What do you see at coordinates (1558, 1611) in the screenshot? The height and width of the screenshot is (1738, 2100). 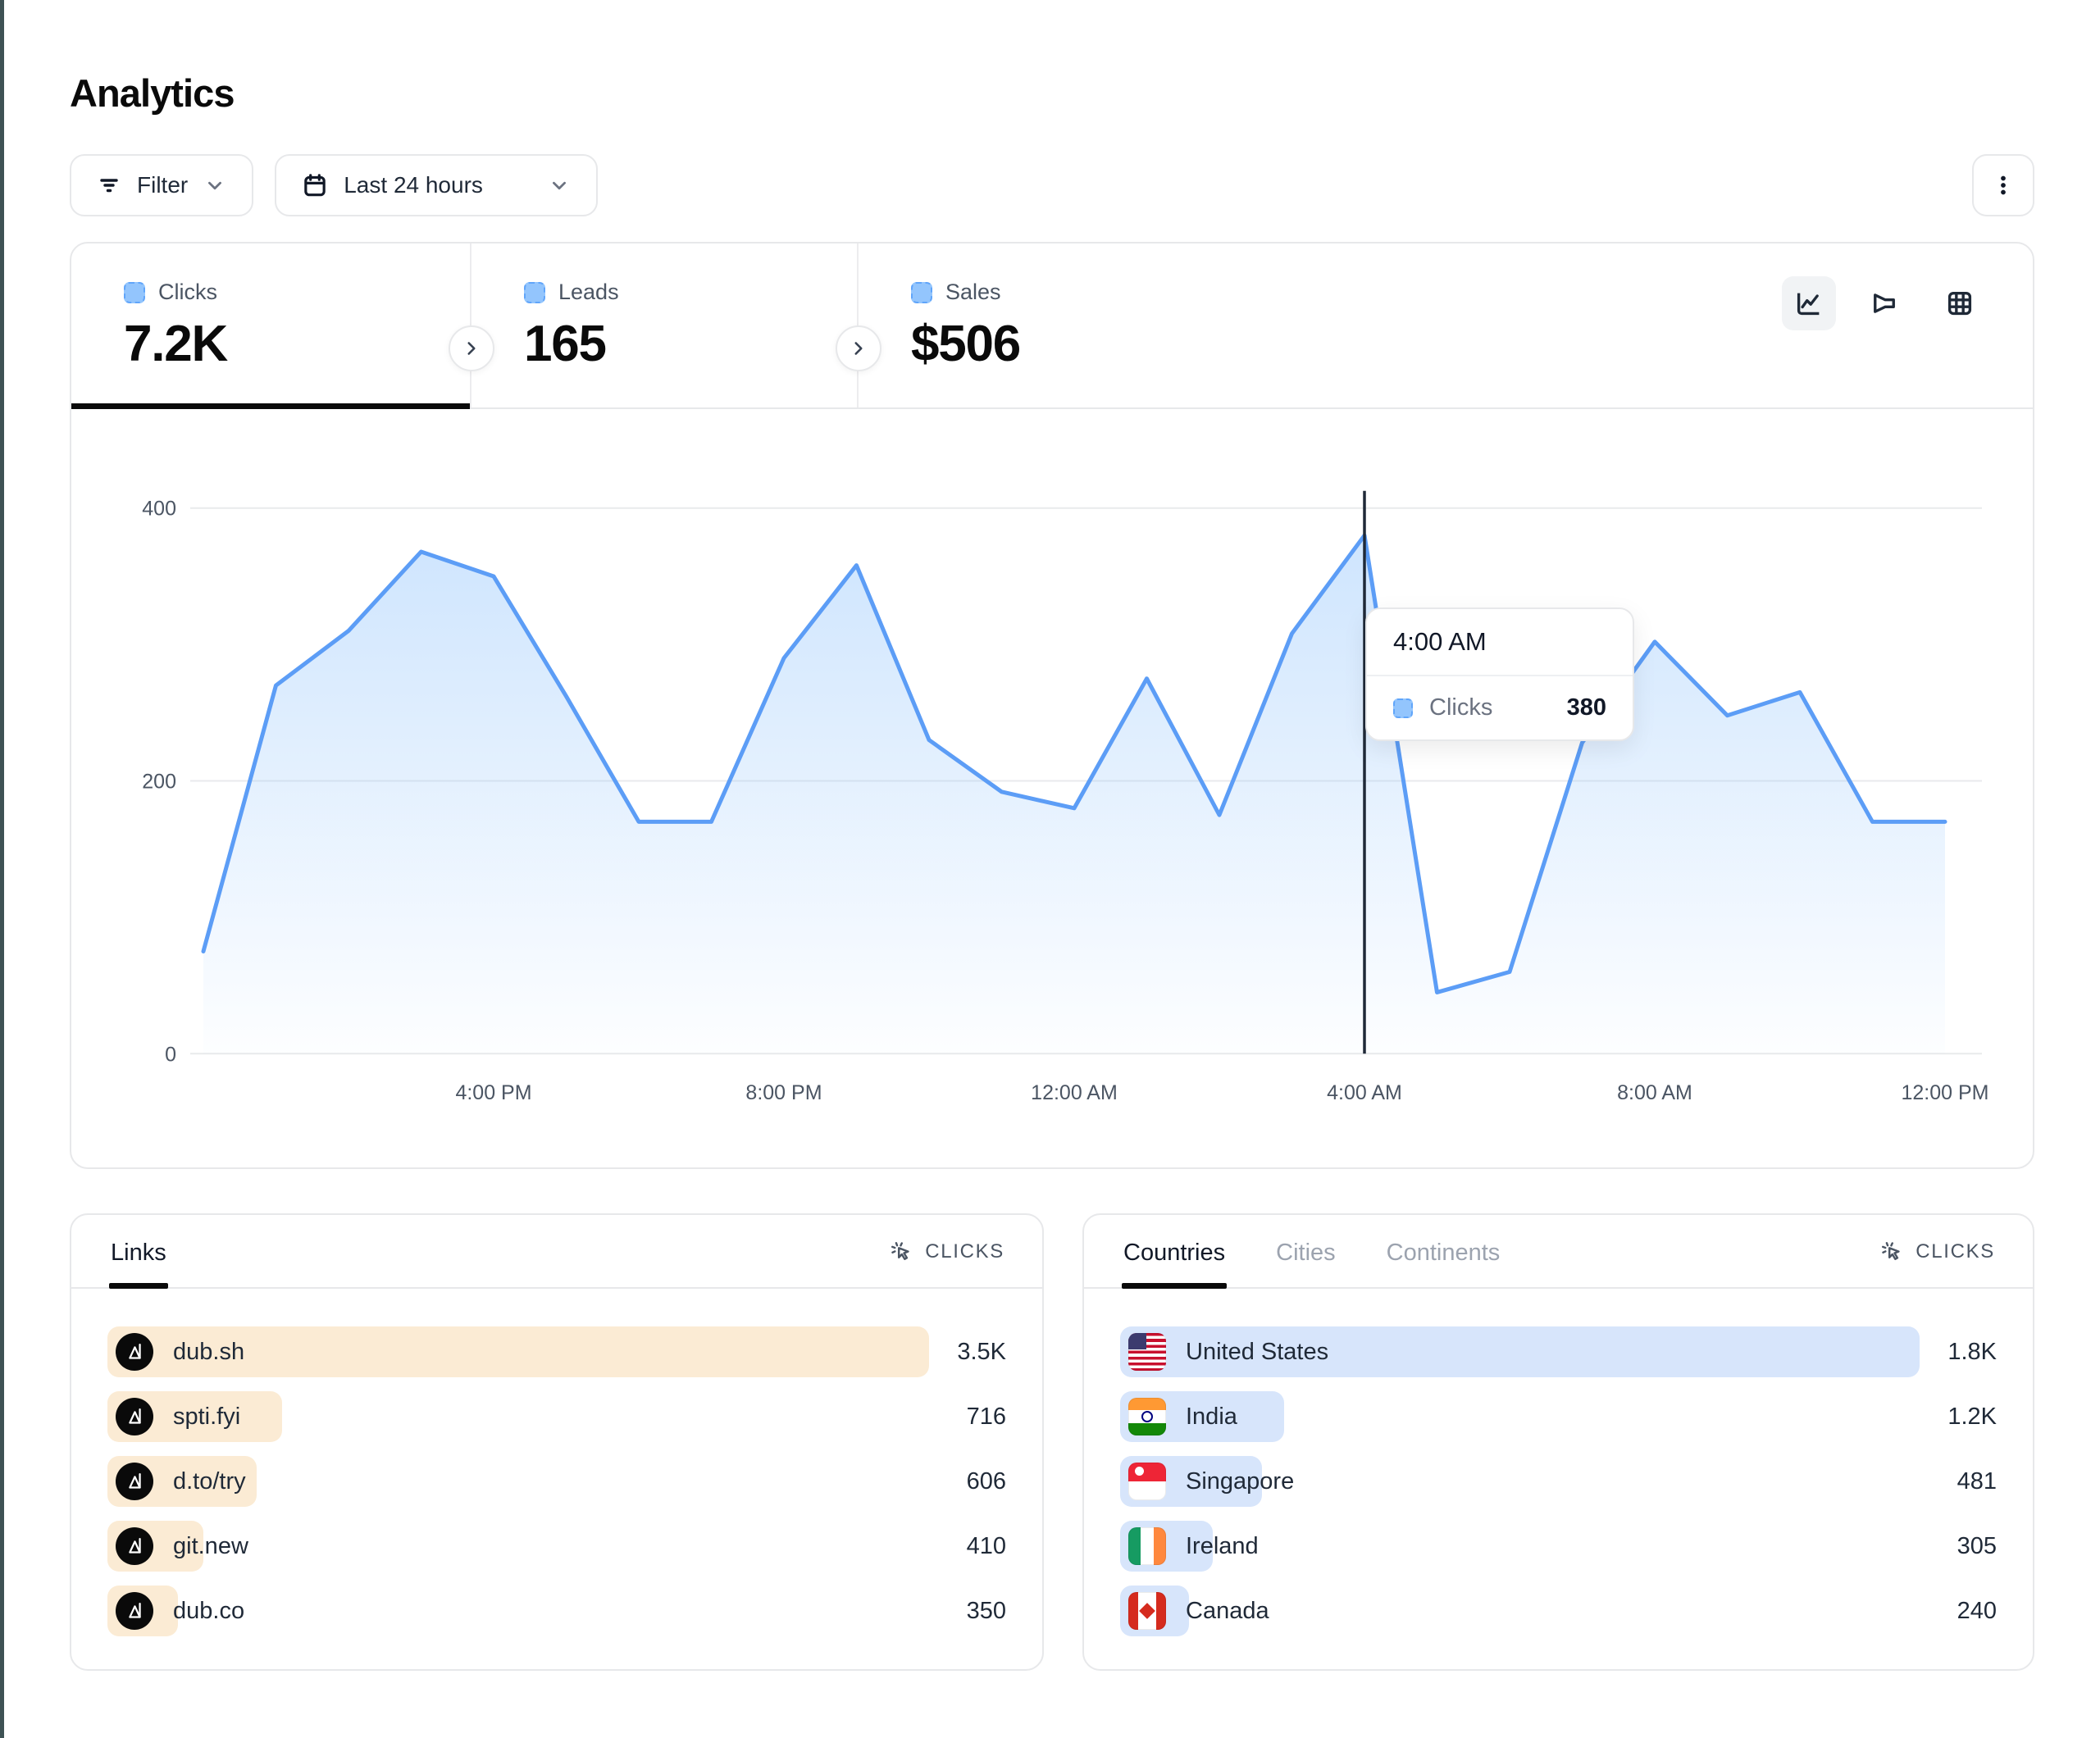 I see `country-row: Canada 240` at bounding box center [1558, 1611].